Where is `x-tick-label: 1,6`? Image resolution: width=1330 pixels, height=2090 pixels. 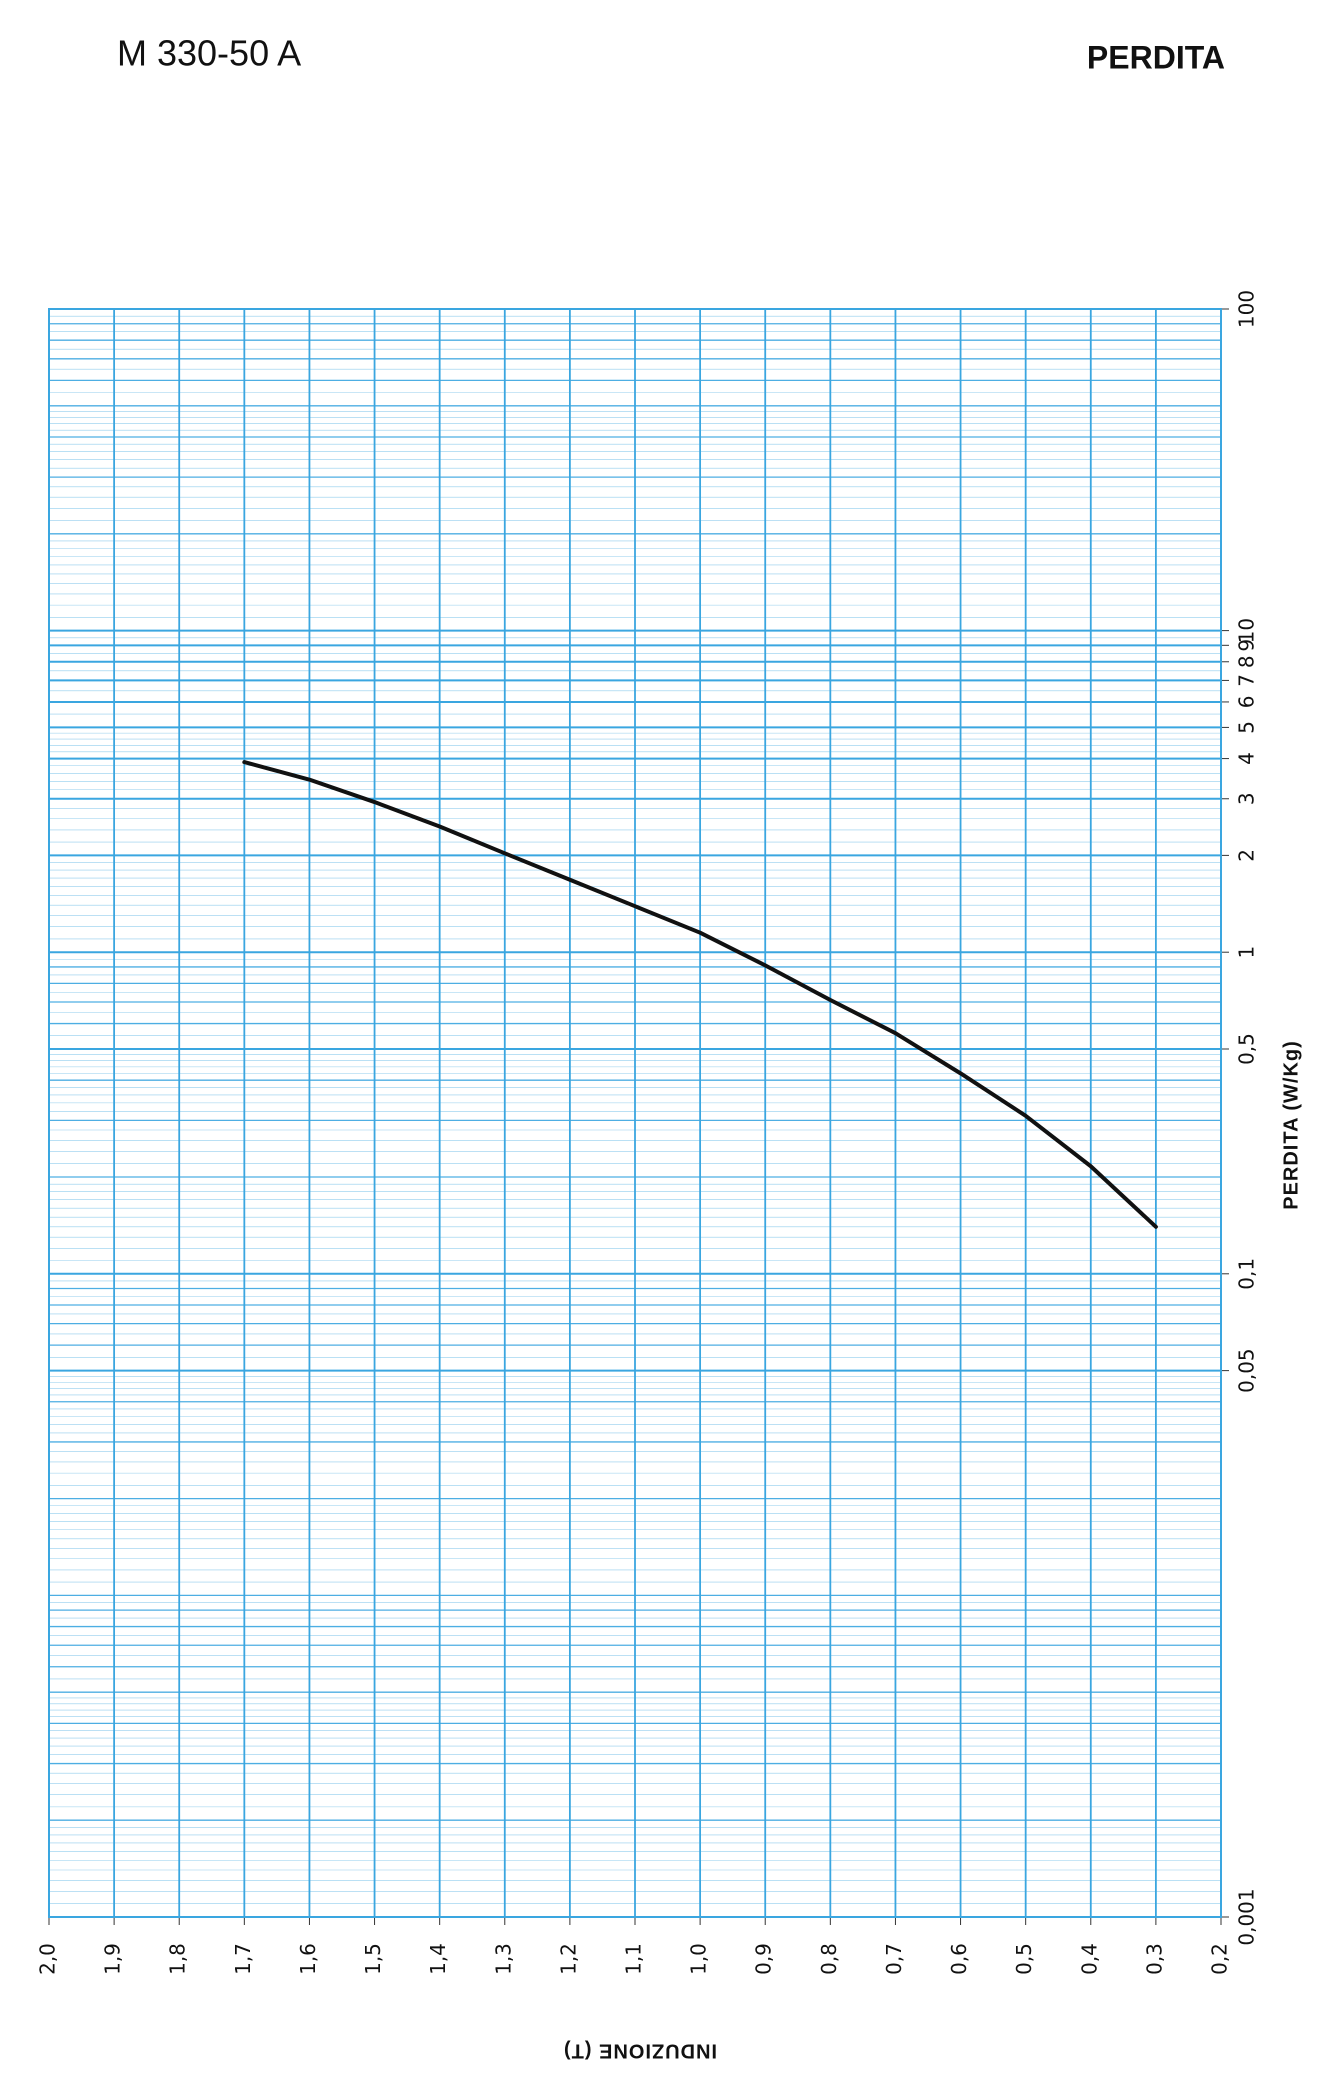 x-tick-label: 1,6 is located at coordinates (308, 1959).